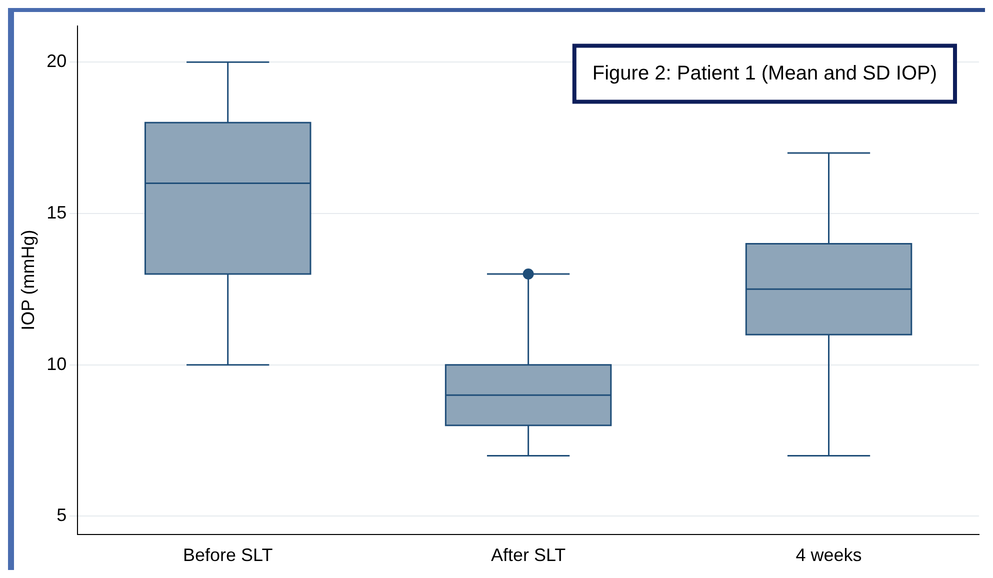 The width and height of the screenshot is (993, 578). I want to click on y-tick-label: 20, so click(56, 61).